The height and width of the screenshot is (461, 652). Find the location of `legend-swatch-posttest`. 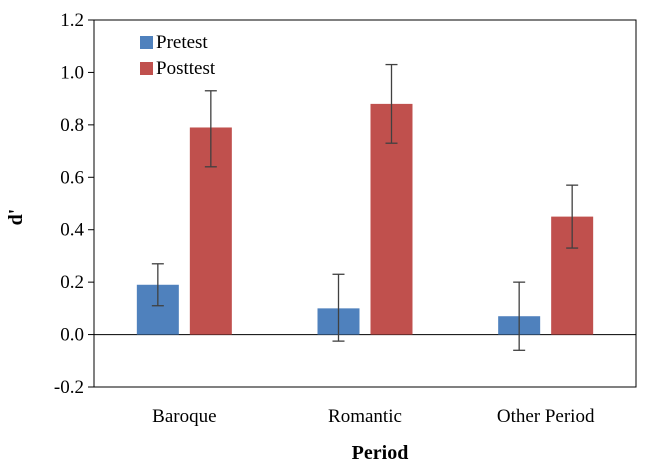

legend-swatch-posttest is located at coordinates (146, 68).